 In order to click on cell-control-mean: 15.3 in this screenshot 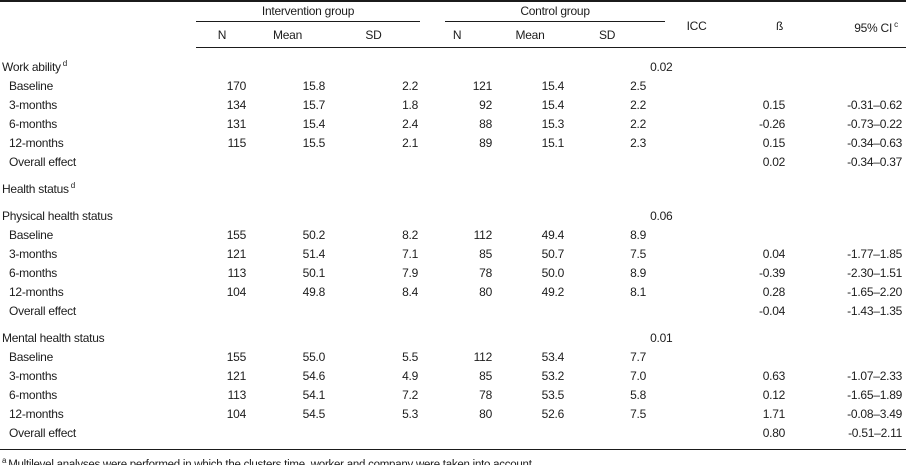, I will do `click(553, 123)`.